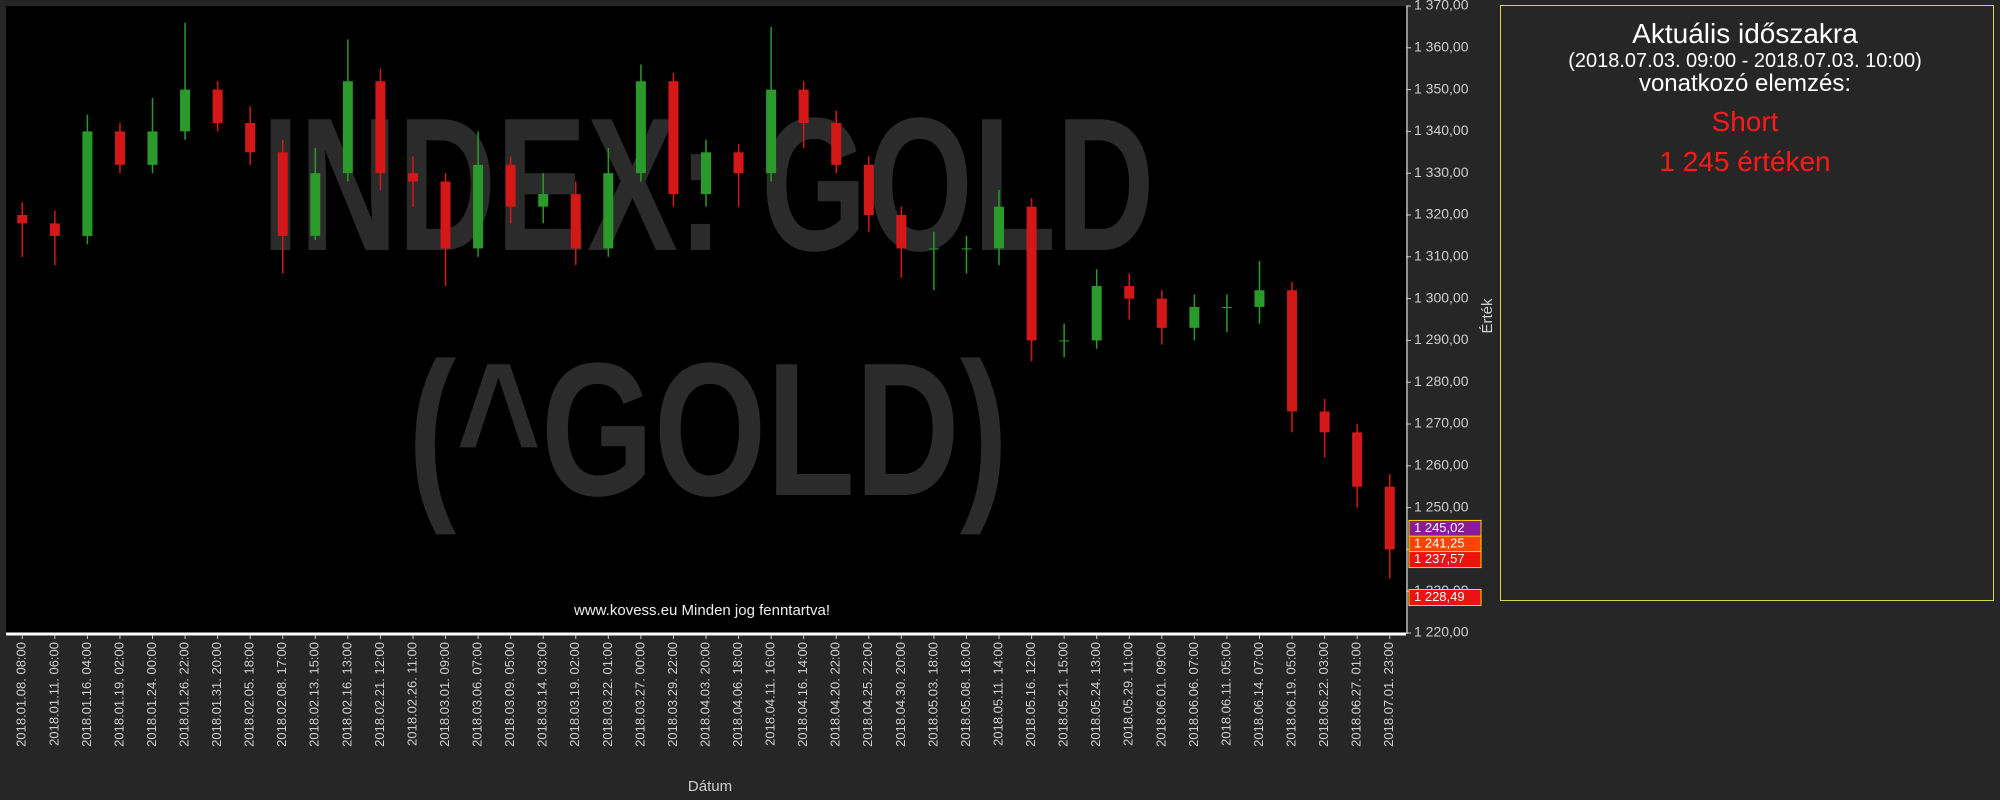 The image size is (2000, 800). Describe the element at coordinates (1160, 694) in the screenshot. I see `x-tick-label: 2018.06.01. 09:00` at that location.